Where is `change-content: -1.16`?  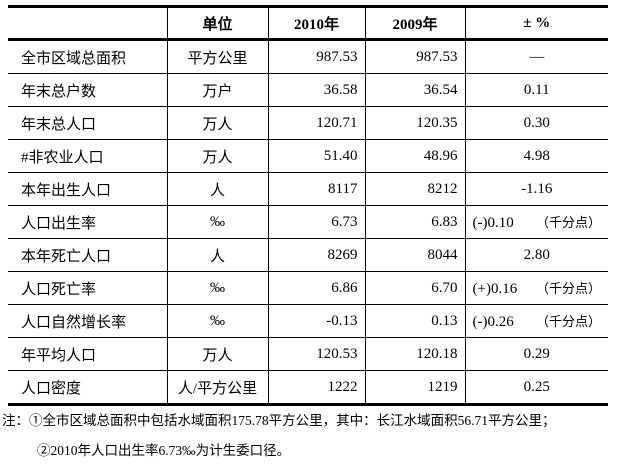
change-content: -1.16 is located at coordinates (537, 189).